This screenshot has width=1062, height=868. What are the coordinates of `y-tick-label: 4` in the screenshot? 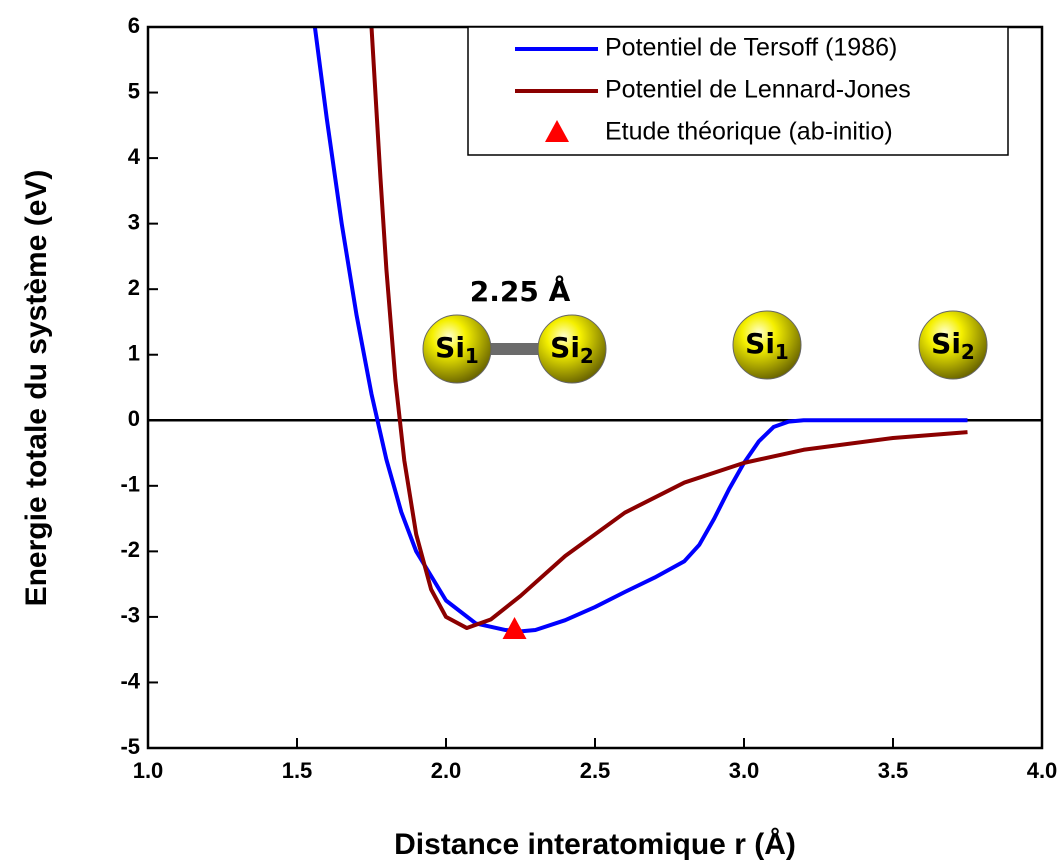 It's located at (134, 156).